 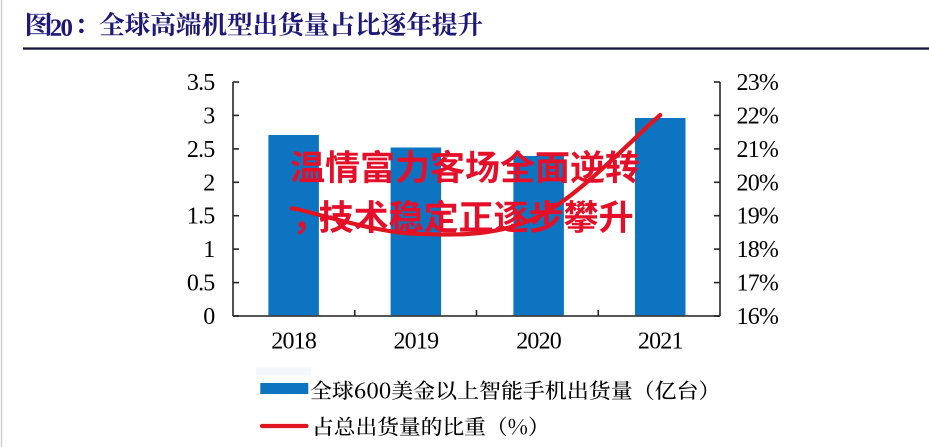 What do you see at coordinates (758, 284) in the screenshot?
I see `svg-text: 17%` at bounding box center [758, 284].